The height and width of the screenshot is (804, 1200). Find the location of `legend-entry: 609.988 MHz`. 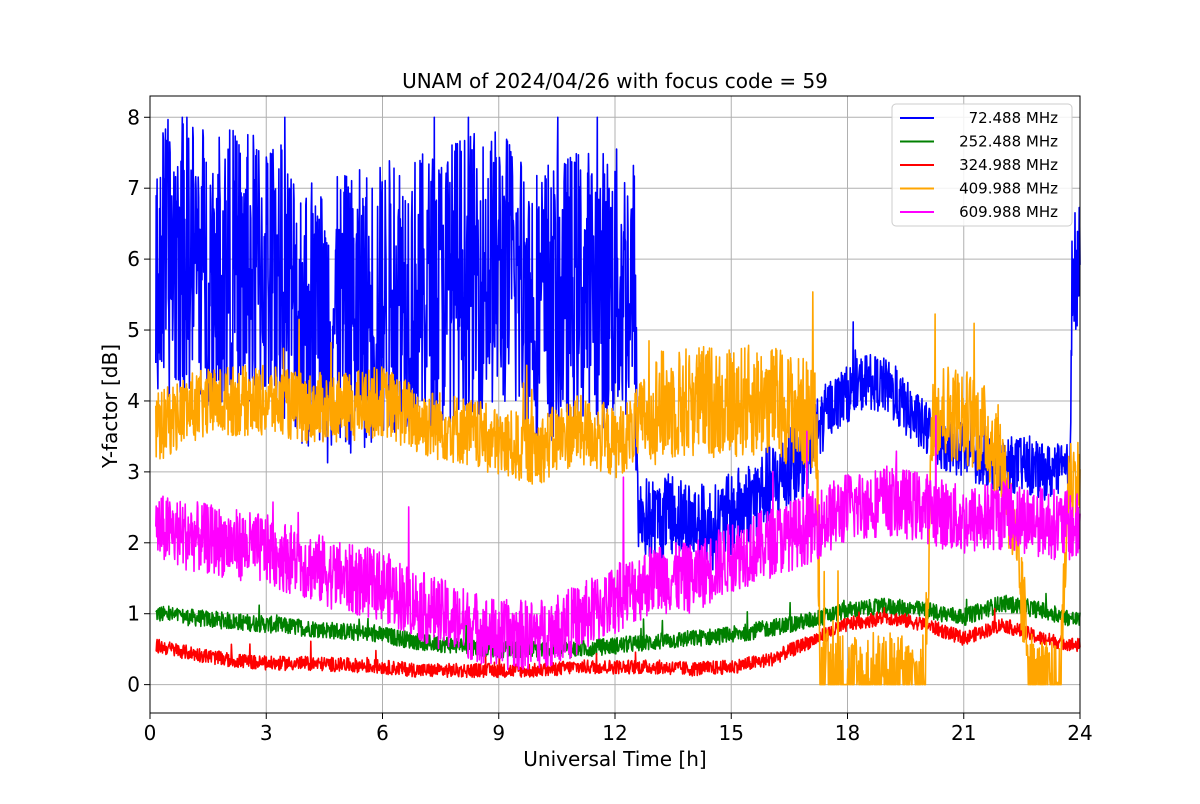

legend-entry: 609.988 MHz is located at coordinates (1008, 212).